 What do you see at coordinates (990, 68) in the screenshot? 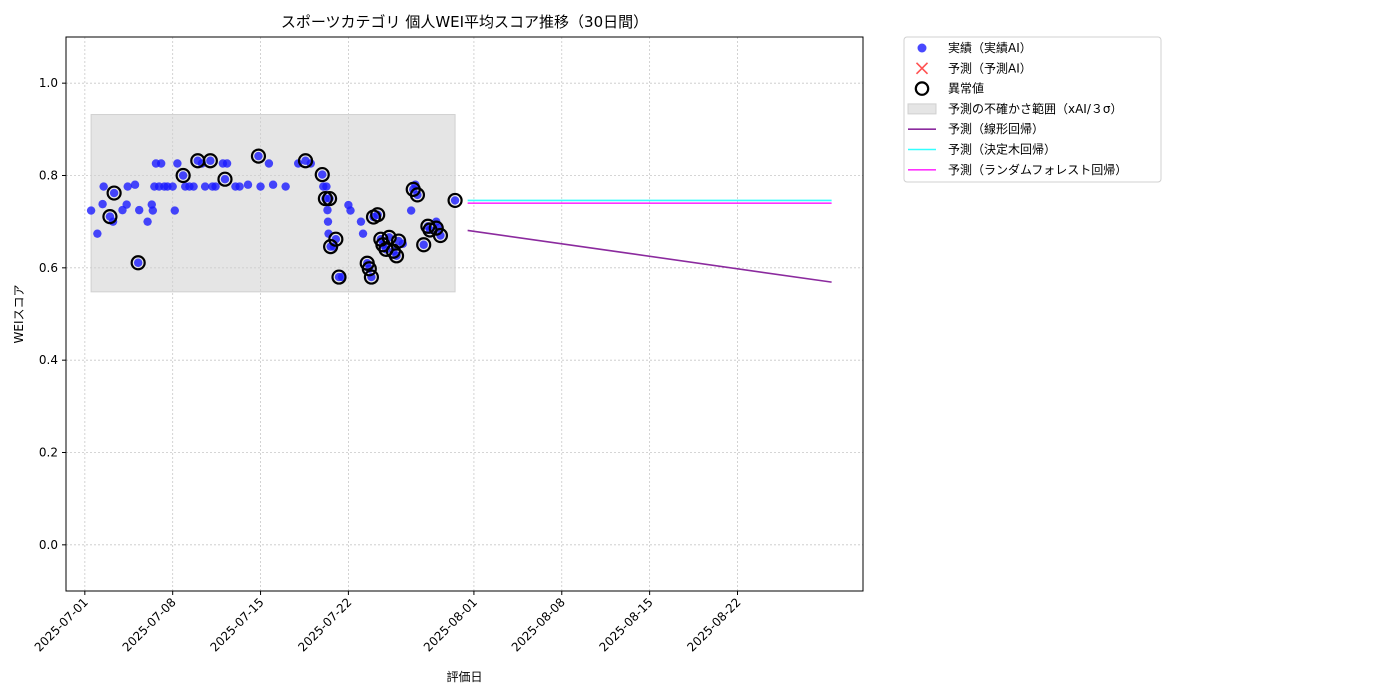
I see `legend-entry-label: 予測（予測AI）` at bounding box center [990, 68].